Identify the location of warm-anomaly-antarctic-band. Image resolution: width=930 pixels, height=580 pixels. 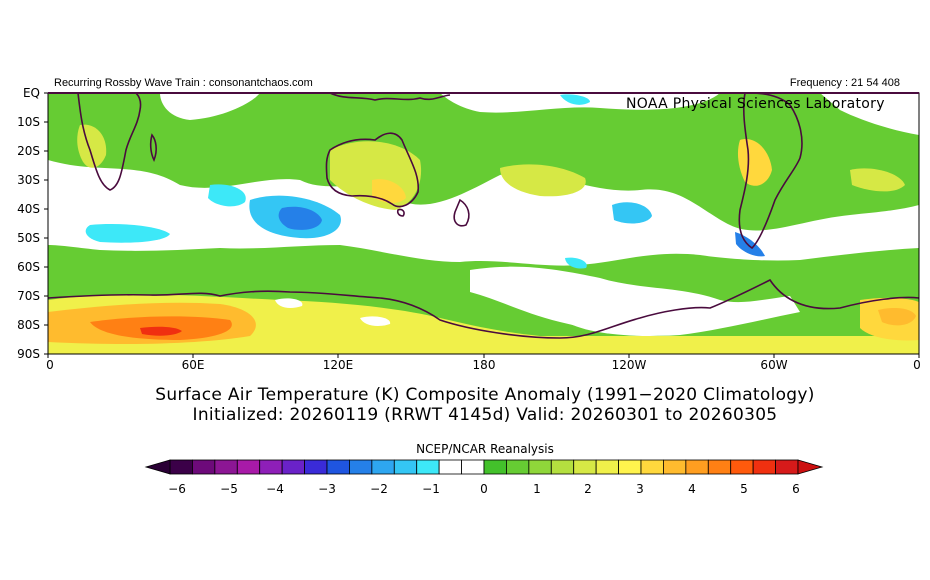
(483, 324).